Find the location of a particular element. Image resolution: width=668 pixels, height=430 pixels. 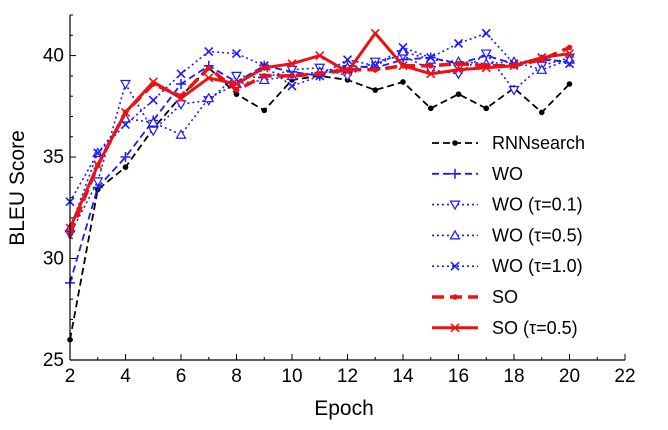

y-tick-label: 35 is located at coordinates (53, 157).